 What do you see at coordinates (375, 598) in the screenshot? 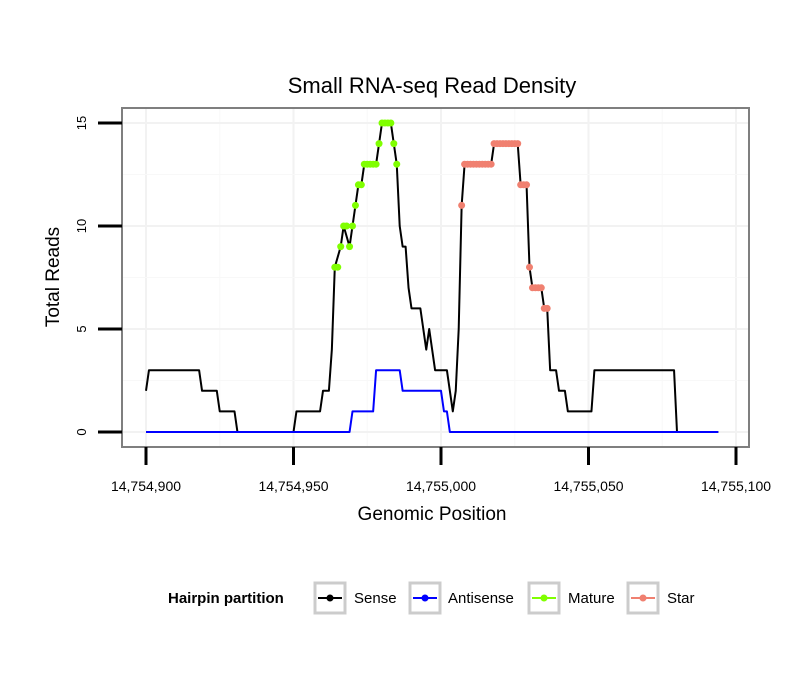
I see `legend-label-sense: Sense` at bounding box center [375, 598].